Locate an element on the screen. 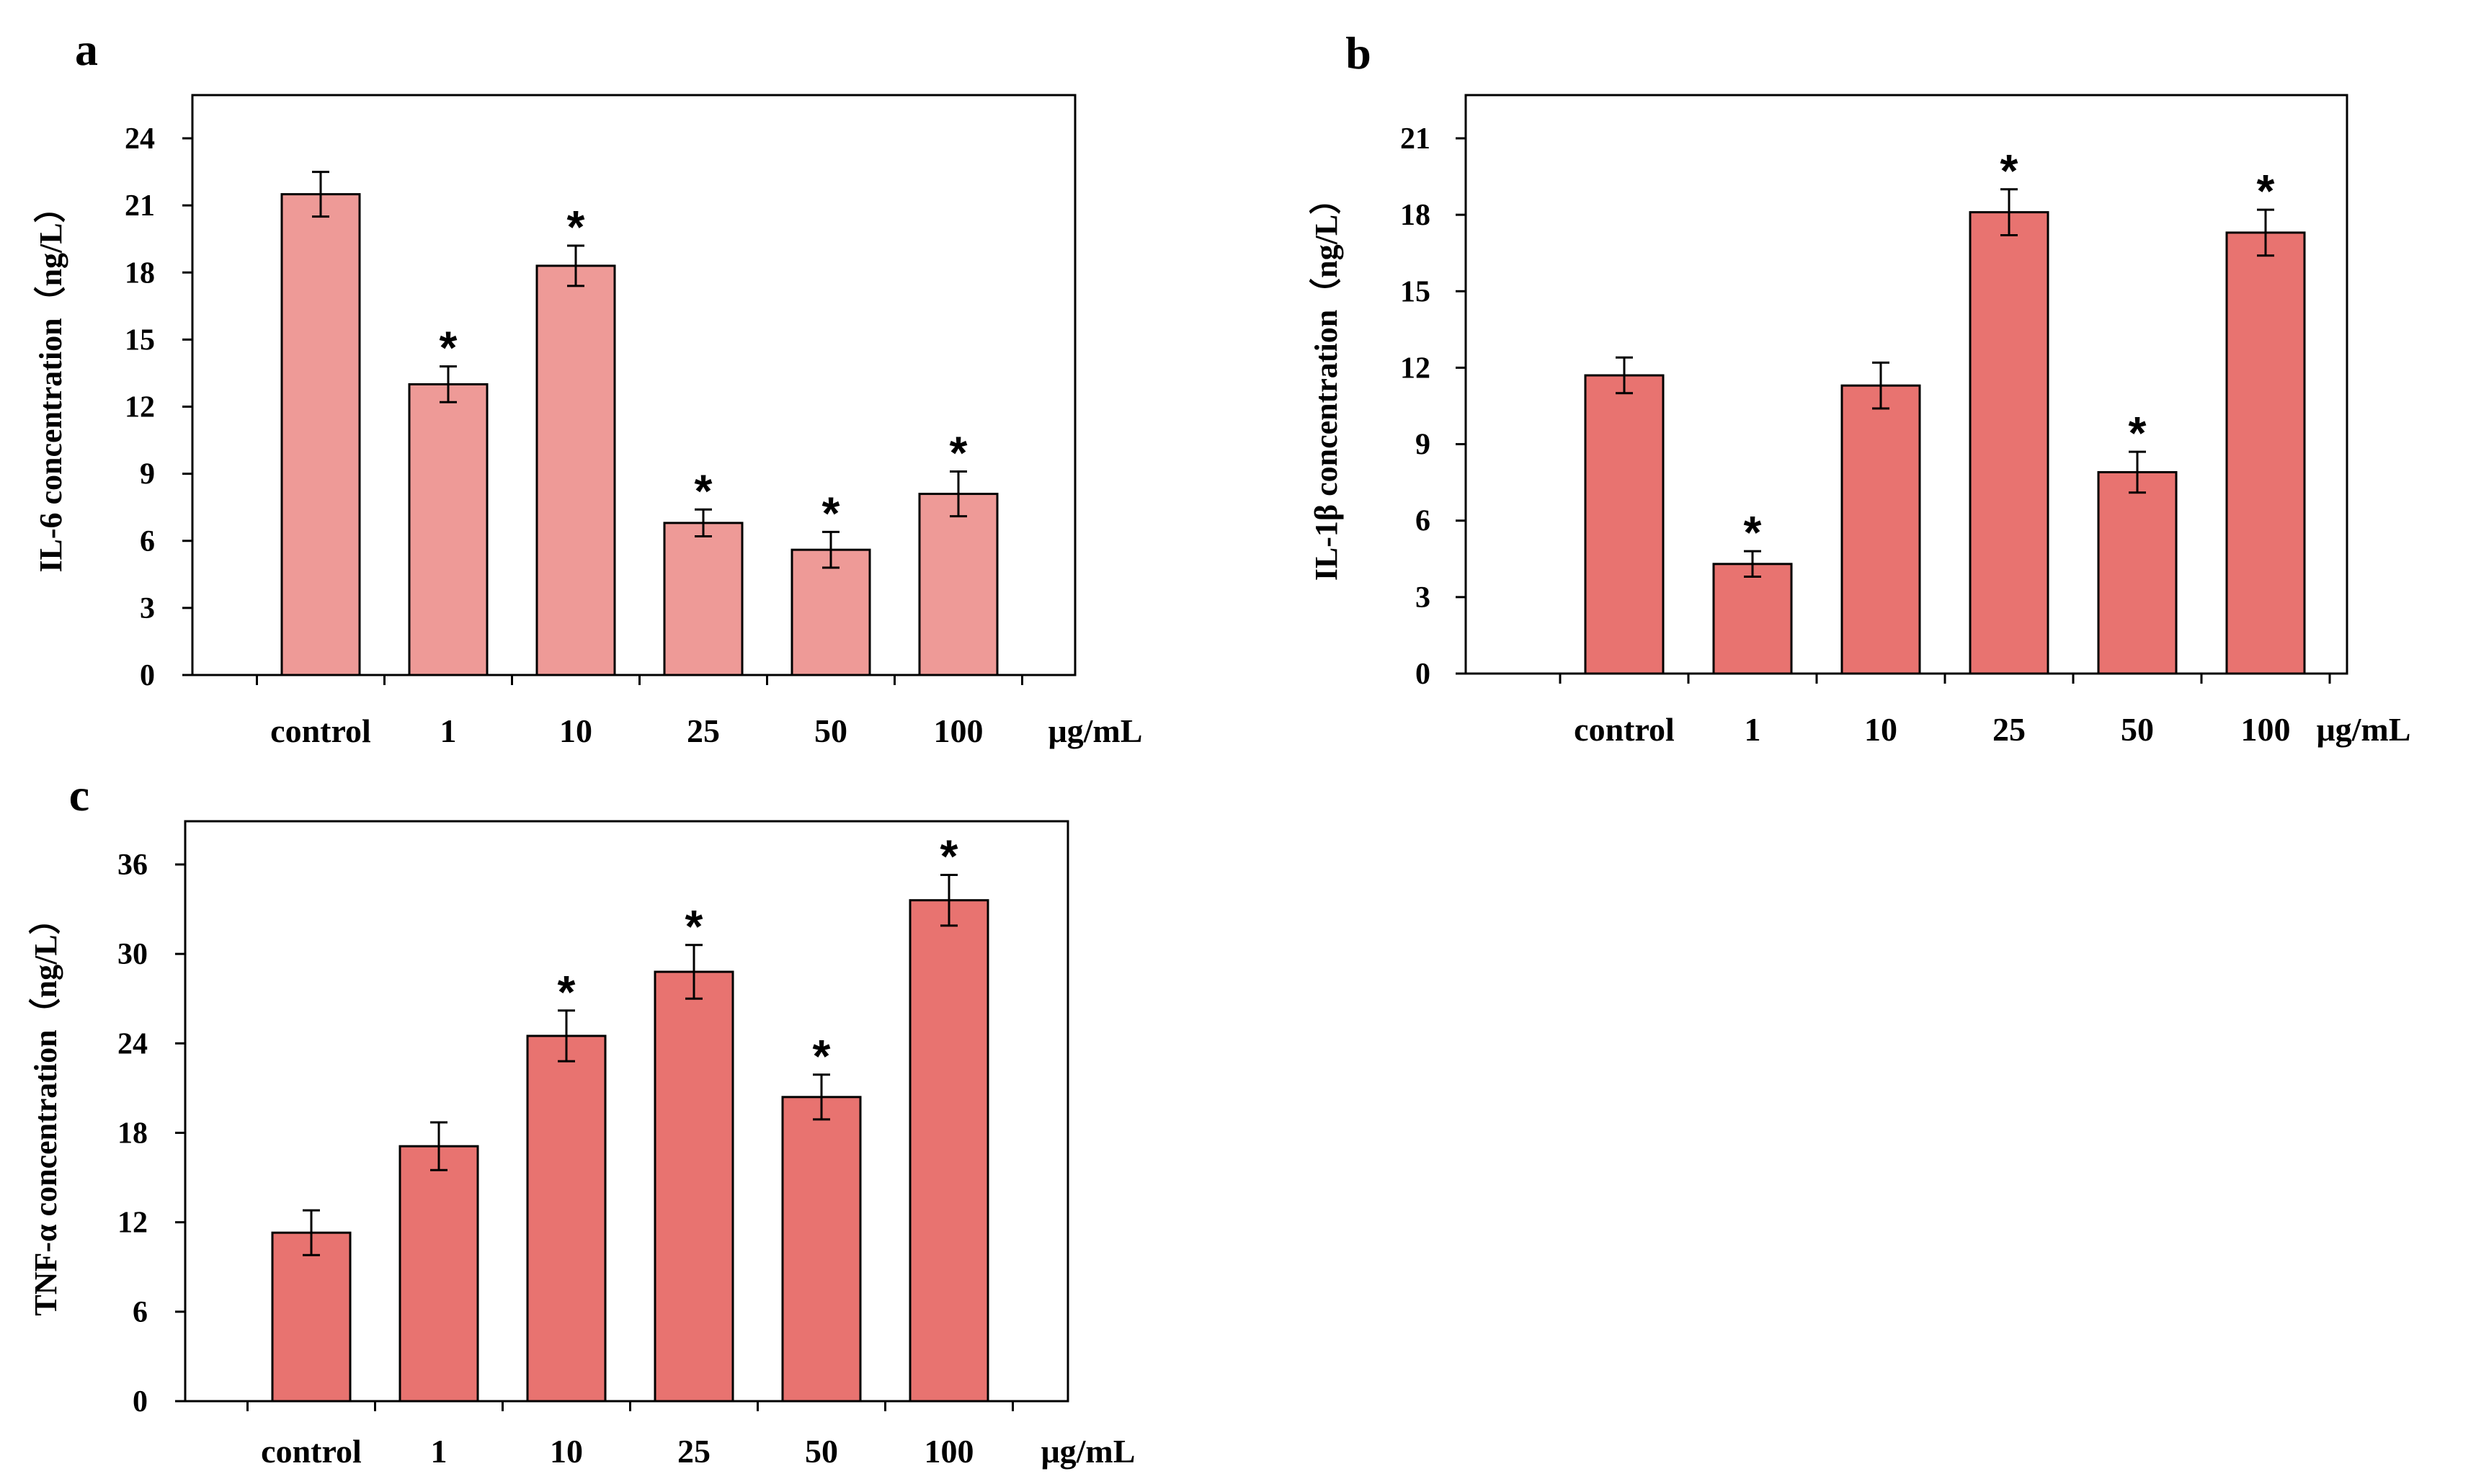 This screenshot has height=1484, width=2476. y-axis-title: IL-6 concentration（ng/L） is located at coordinates (50, 381).